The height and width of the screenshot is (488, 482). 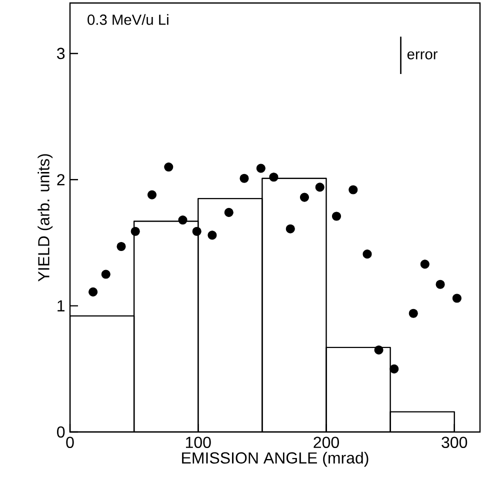 I want to click on text: 0.3 MeV/u Li, so click(x=128, y=19).